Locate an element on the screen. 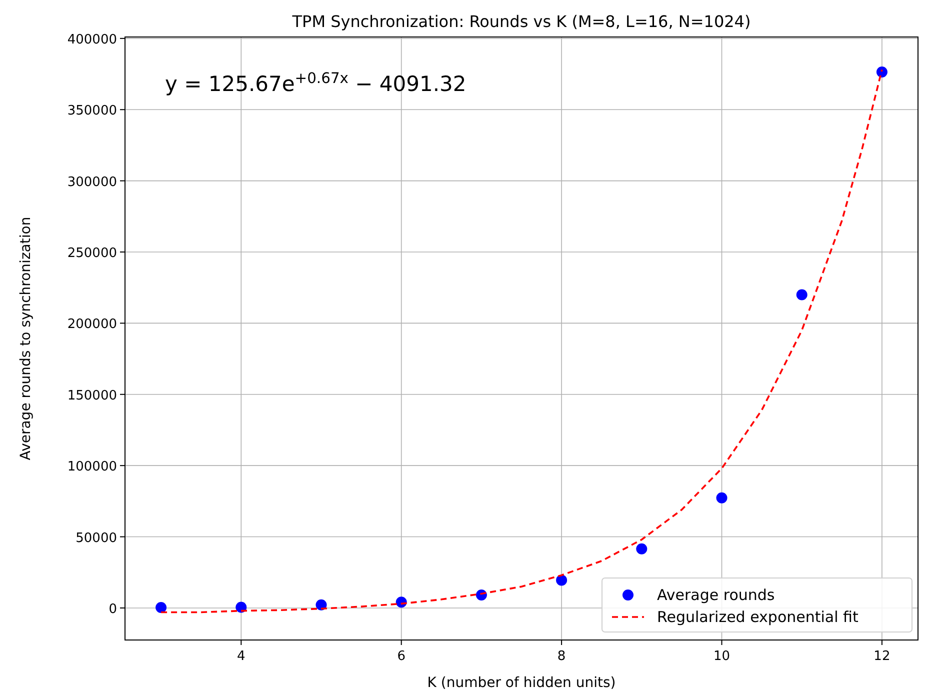  y-tick-label: 0 is located at coordinates (112, 609).